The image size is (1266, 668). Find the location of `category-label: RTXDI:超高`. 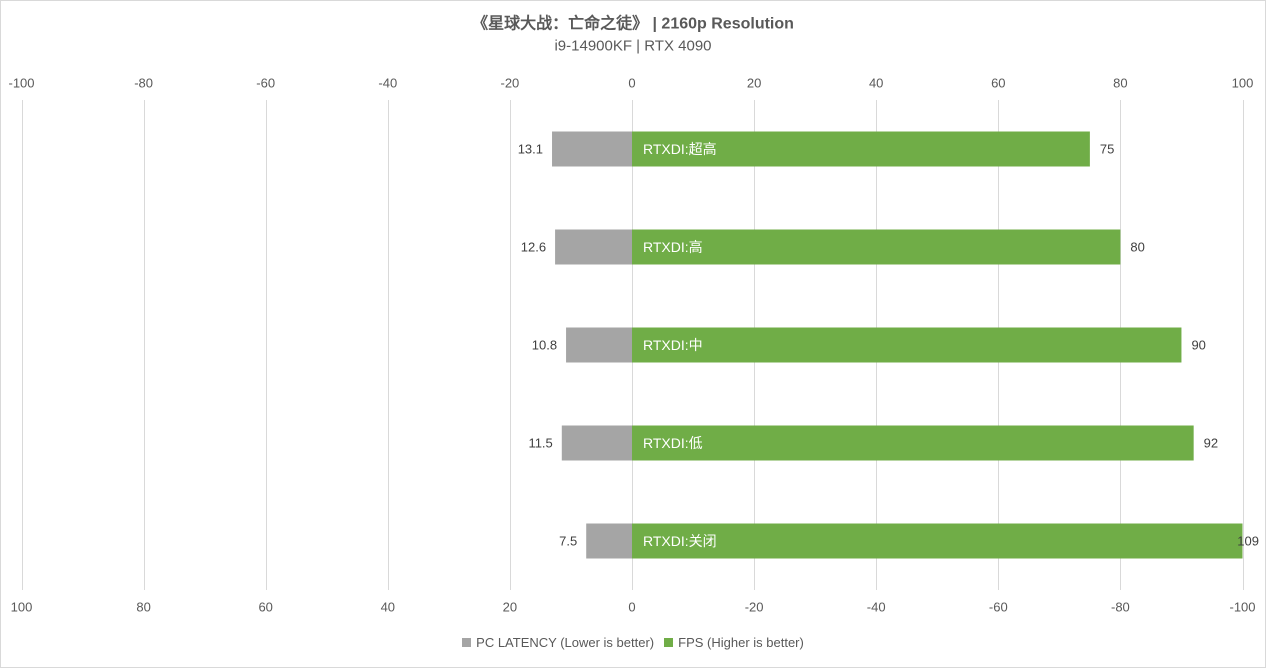

category-label: RTXDI:超高 is located at coordinates (680, 149).